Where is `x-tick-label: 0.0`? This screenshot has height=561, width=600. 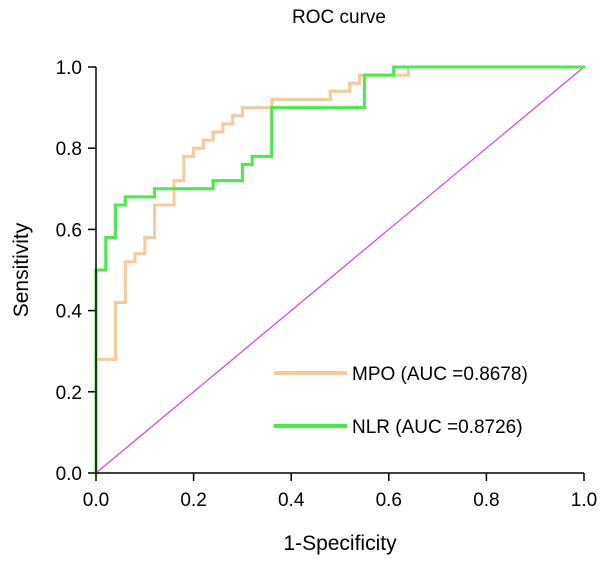 x-tick-label: 0.0 is located at coordinates (96, 500).